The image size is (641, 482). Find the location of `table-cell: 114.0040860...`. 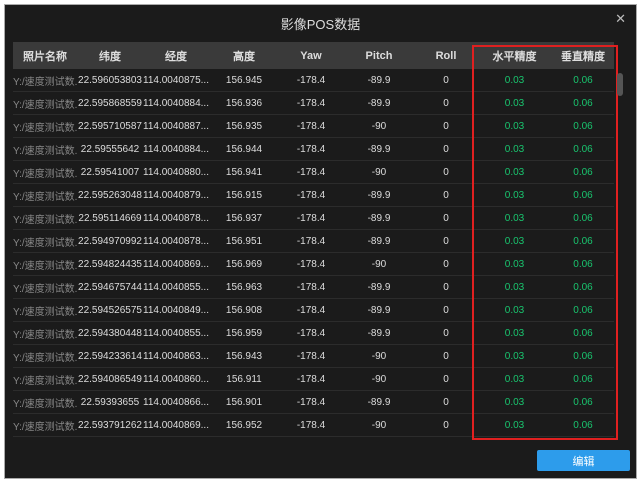

table-cell: 114.0040860... is located at coordinates (176, 379).